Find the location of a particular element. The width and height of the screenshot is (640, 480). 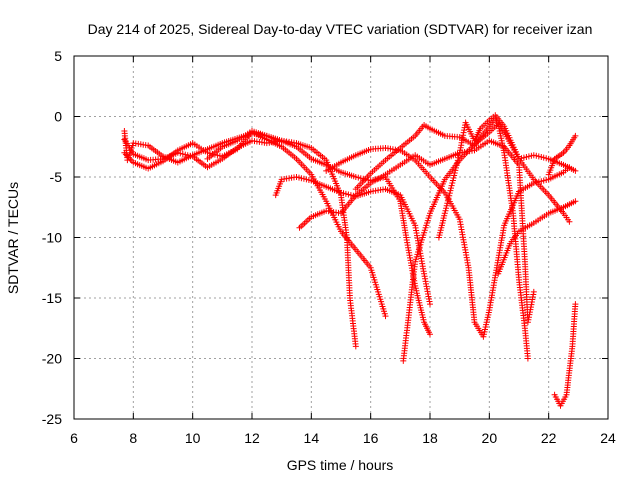

x-tick-label: 6 is located at coordinates (74, 438).